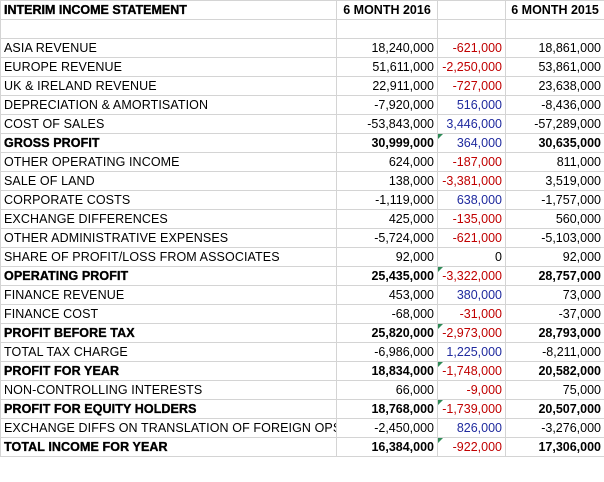 The image size is (604, 482). I want to click on value-2015-cell: -8,436,000, so click(554, 105).